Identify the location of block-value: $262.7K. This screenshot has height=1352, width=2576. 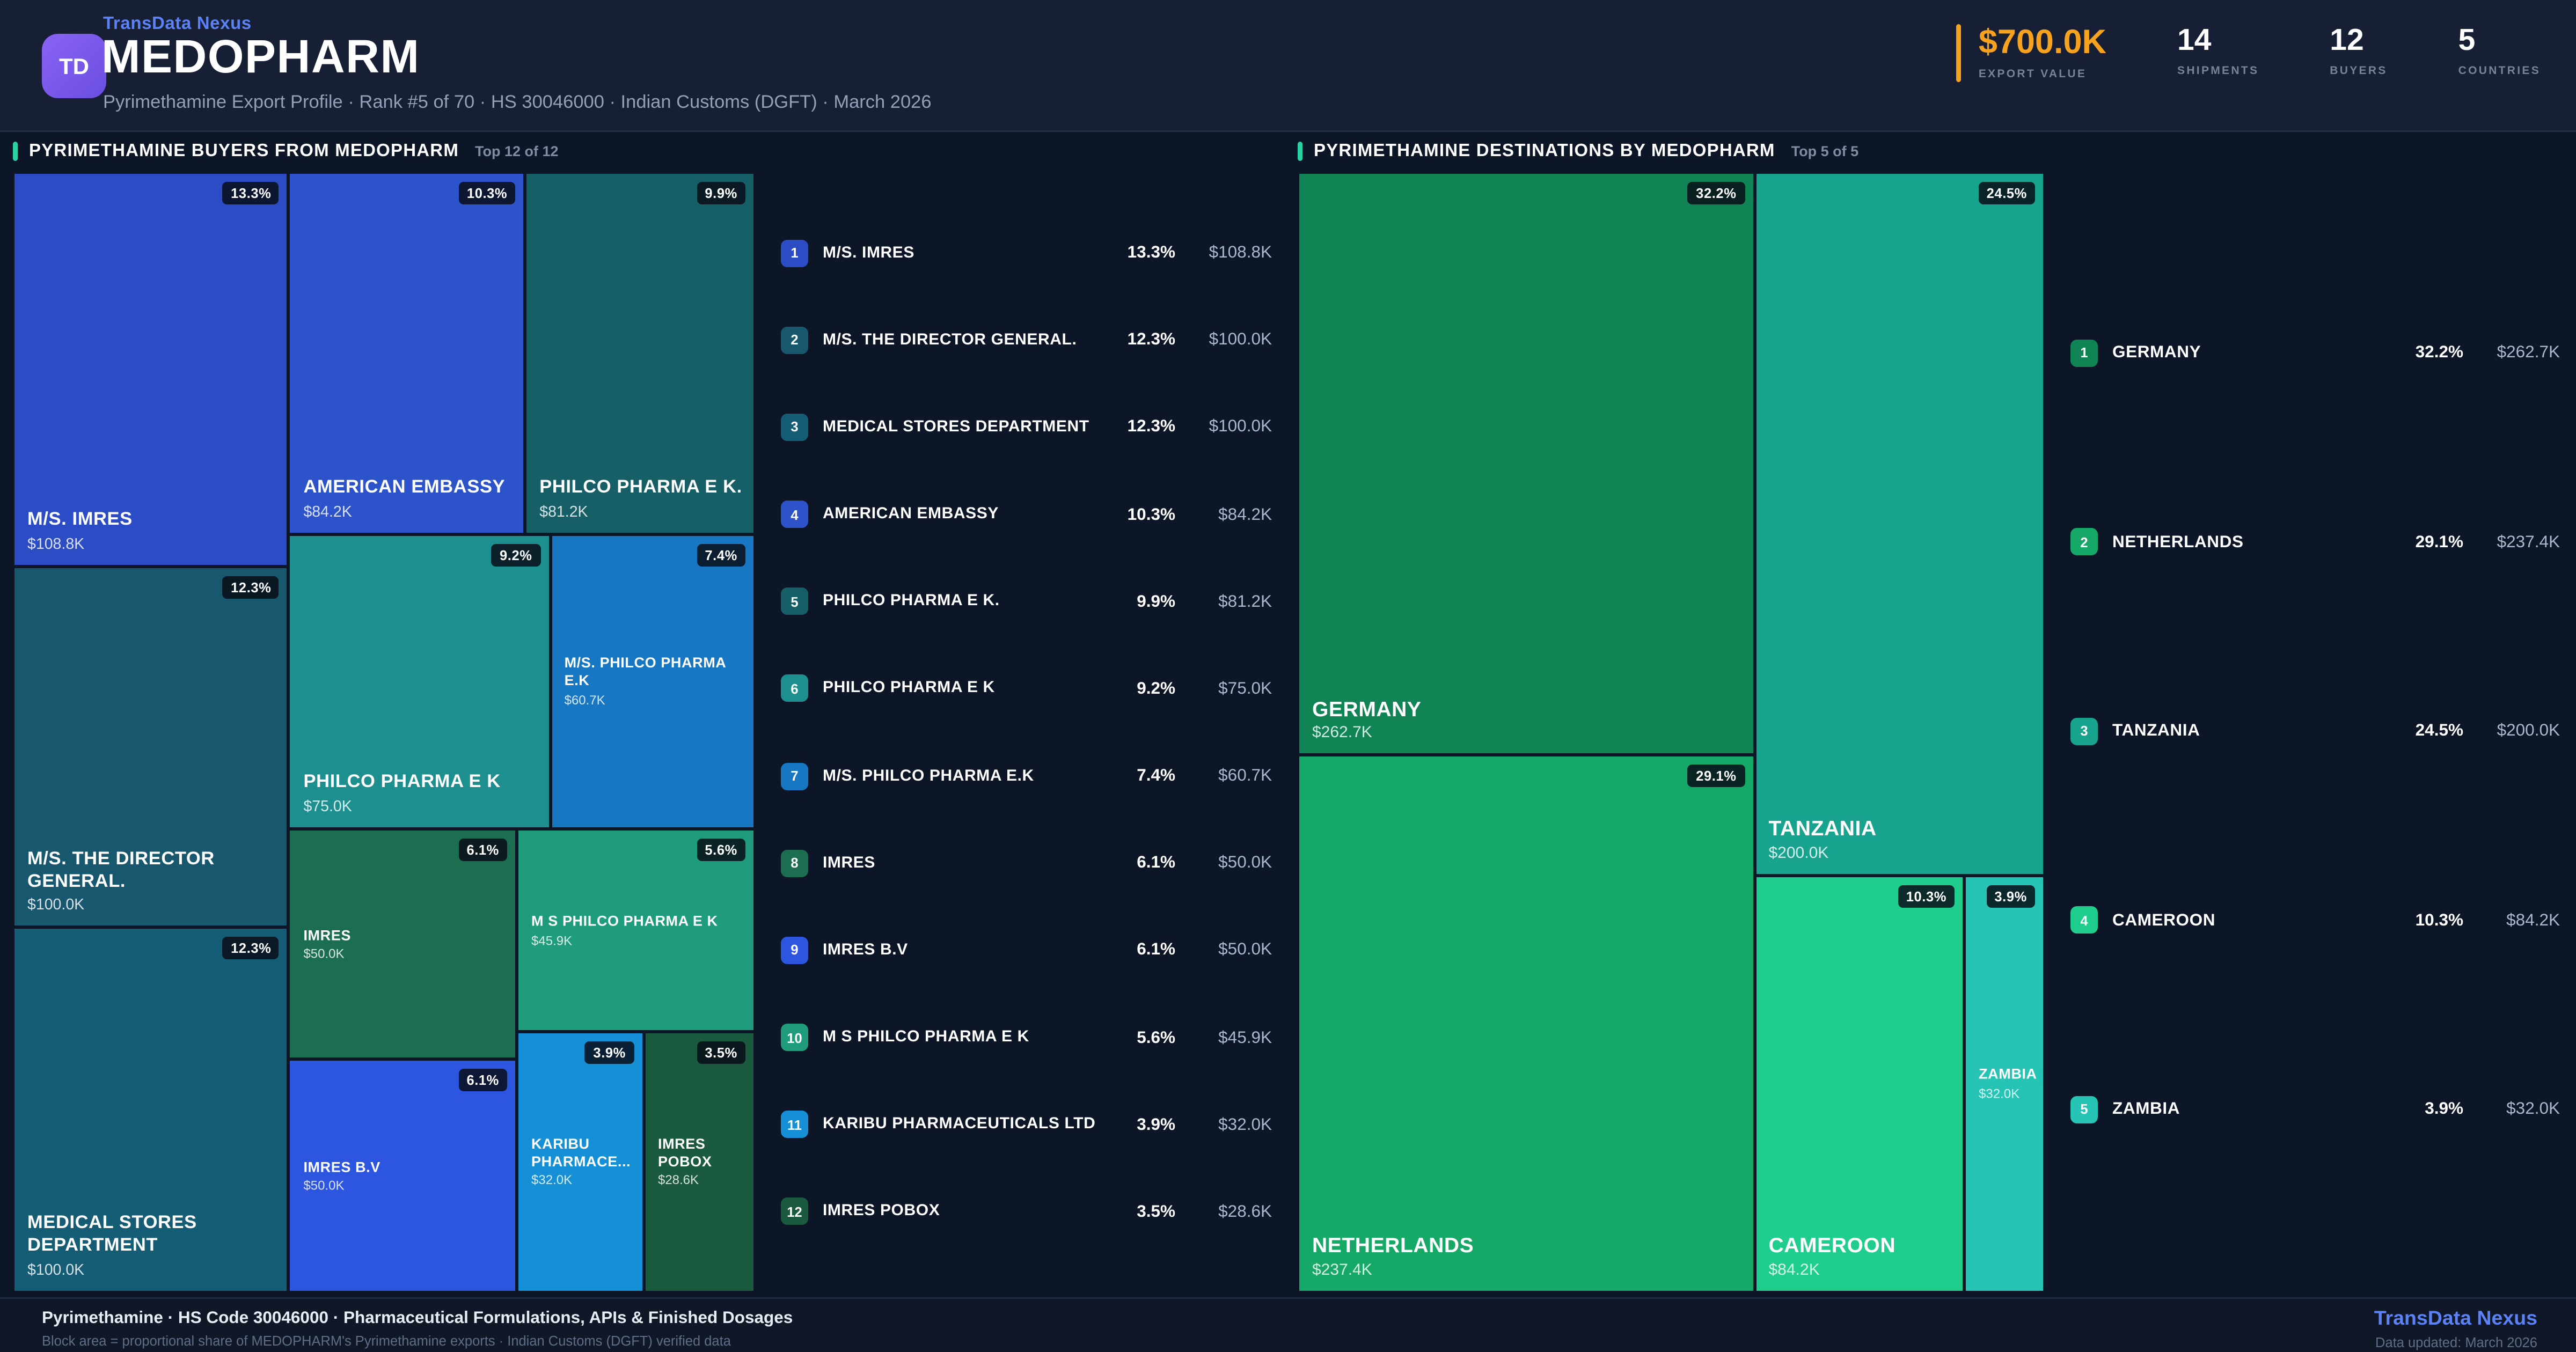
(1342, 733).